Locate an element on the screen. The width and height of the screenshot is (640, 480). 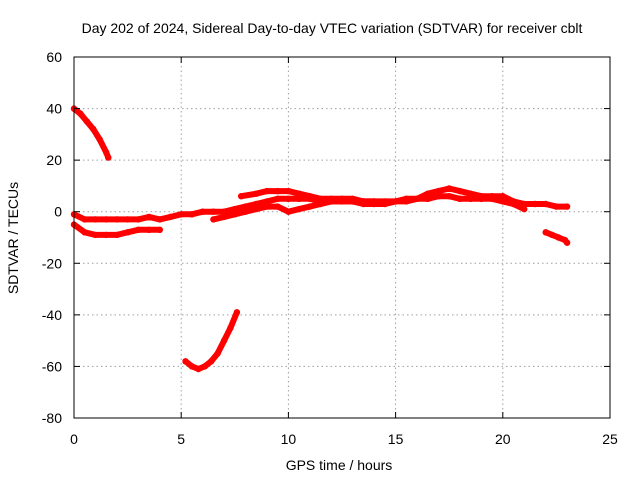
series-arc-a is located at coordinates (91, 133).